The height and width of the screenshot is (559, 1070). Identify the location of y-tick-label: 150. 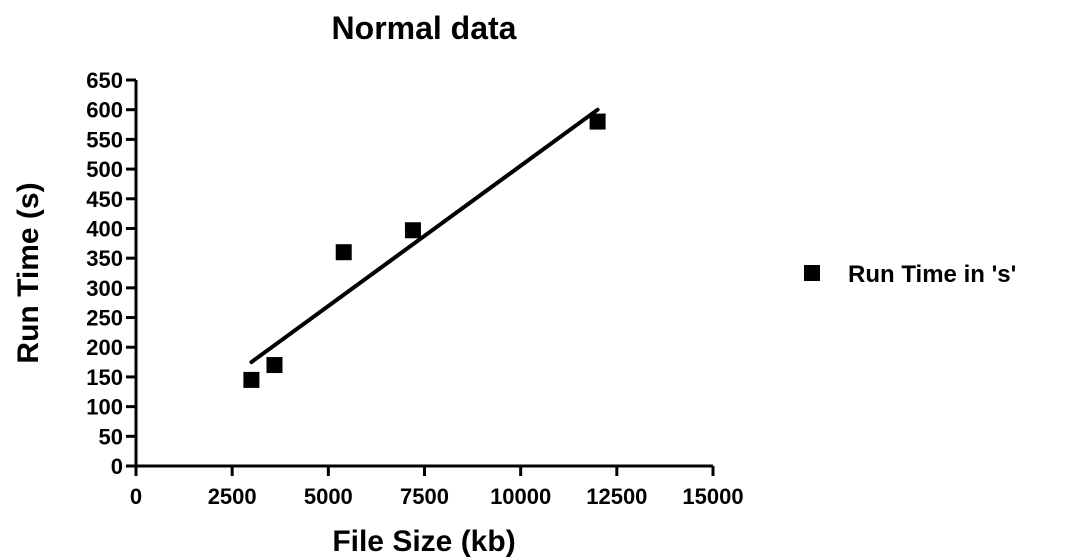
(104, 377).